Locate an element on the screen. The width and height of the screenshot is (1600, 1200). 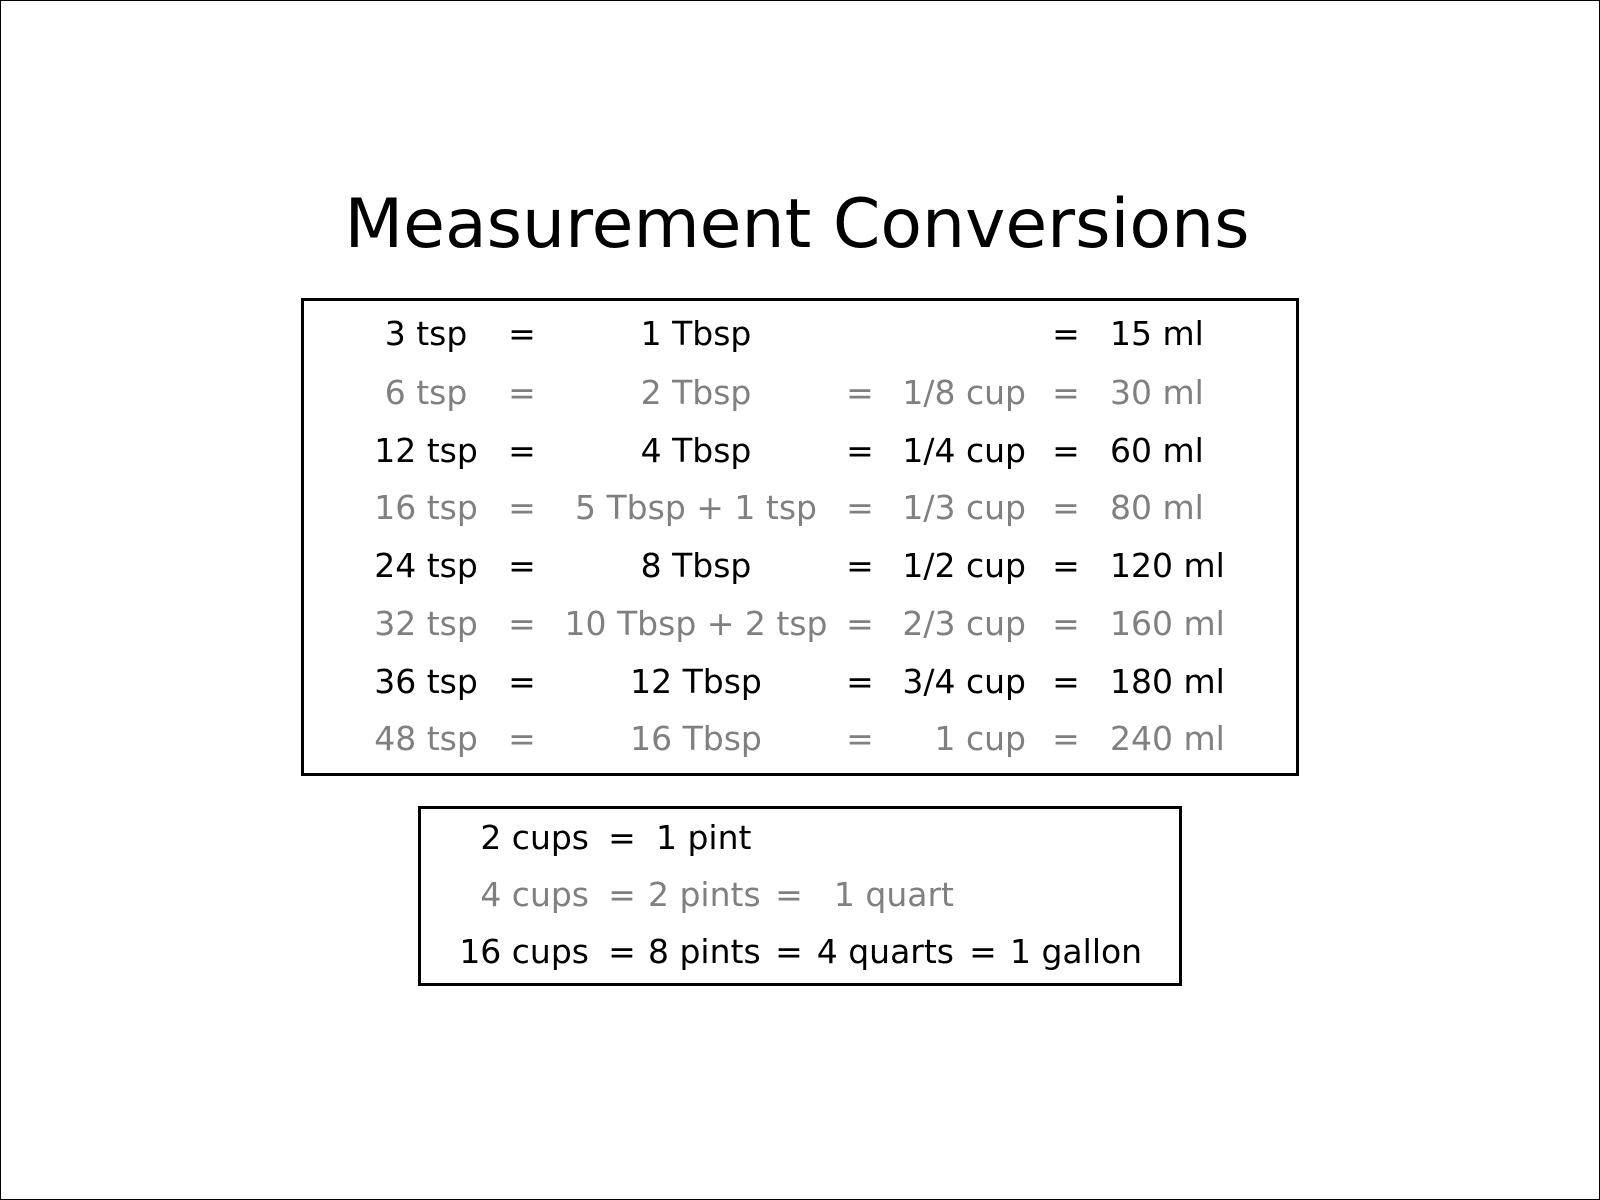
ml-value: 180 ml is located at coordinates (1167, 681).